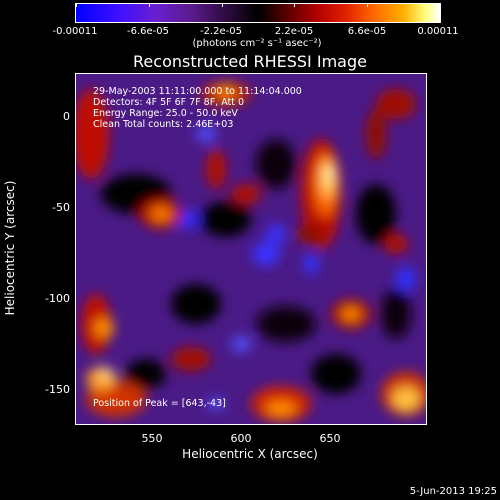 The image size is (500, 500). What do you see at coordinates (57, 298) in the screenshot?
I see `y-tick-label: -100` at bounding box center [57, 298].